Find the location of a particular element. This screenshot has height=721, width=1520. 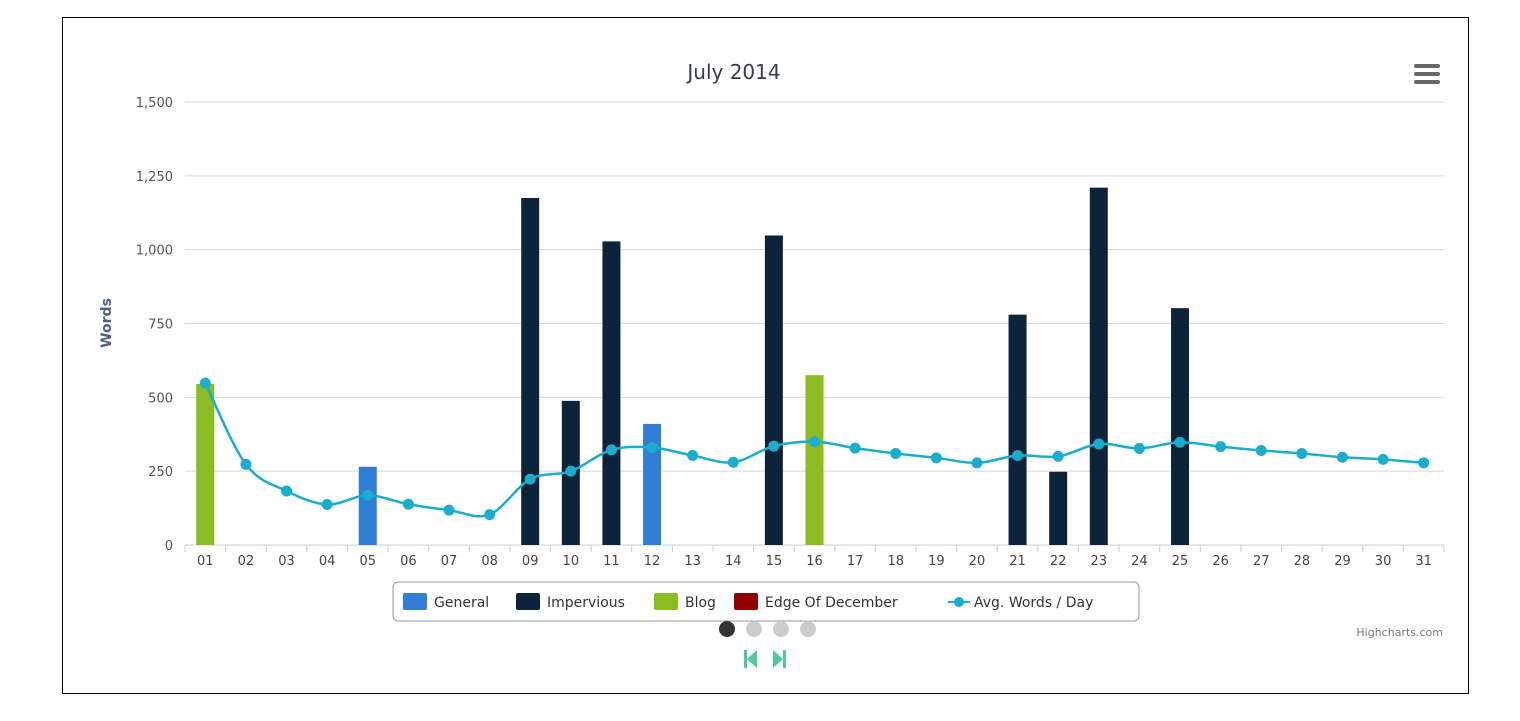

legend-box is located at coordinates (766, 601).